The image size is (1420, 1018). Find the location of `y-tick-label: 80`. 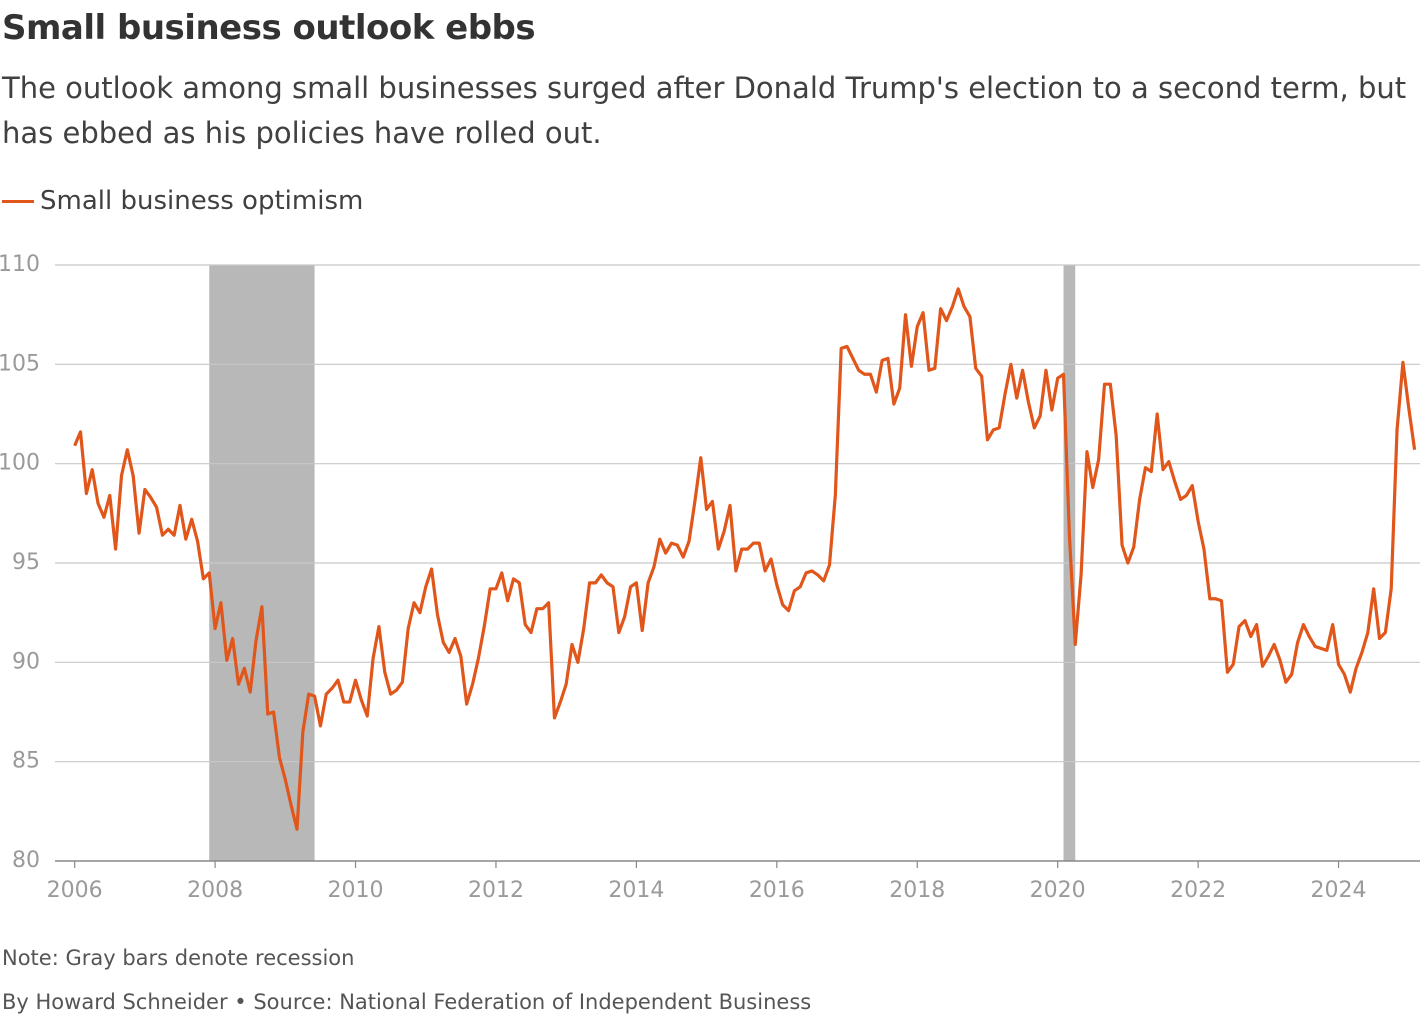

y-tick-label: 80 is located at coordinates (26, 860).